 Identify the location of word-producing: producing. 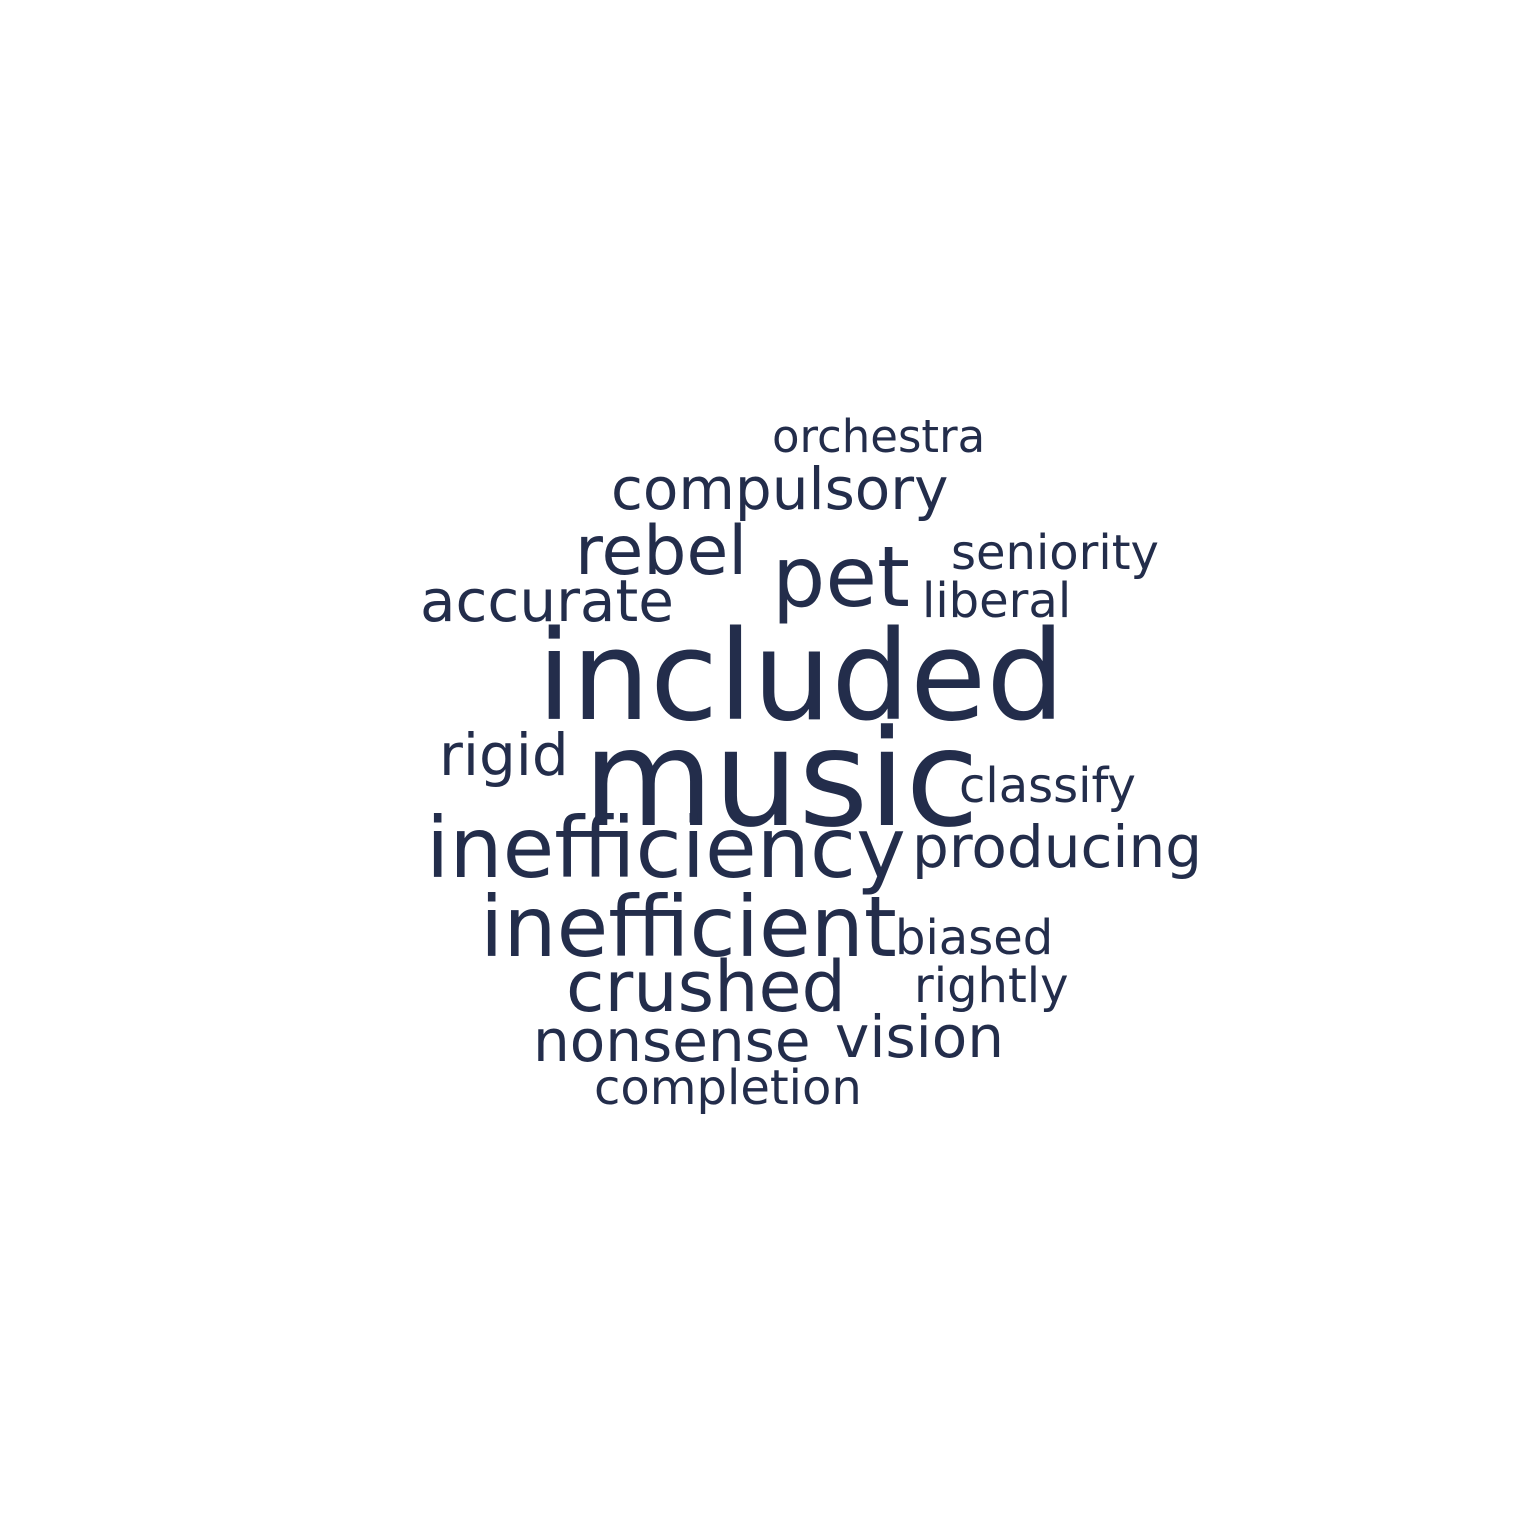
(1057, 847).